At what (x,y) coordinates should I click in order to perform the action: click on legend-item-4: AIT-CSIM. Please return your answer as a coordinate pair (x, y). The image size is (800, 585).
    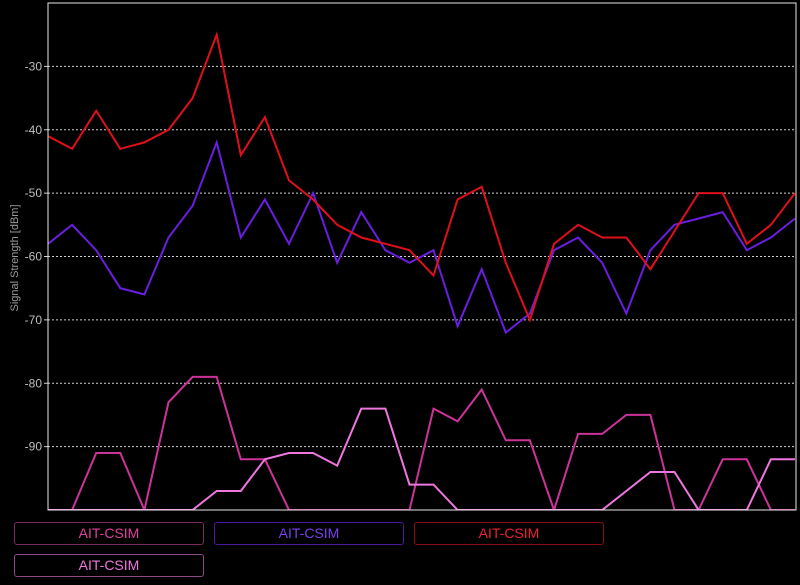
    Looking at the image, I should click on (109, 565).